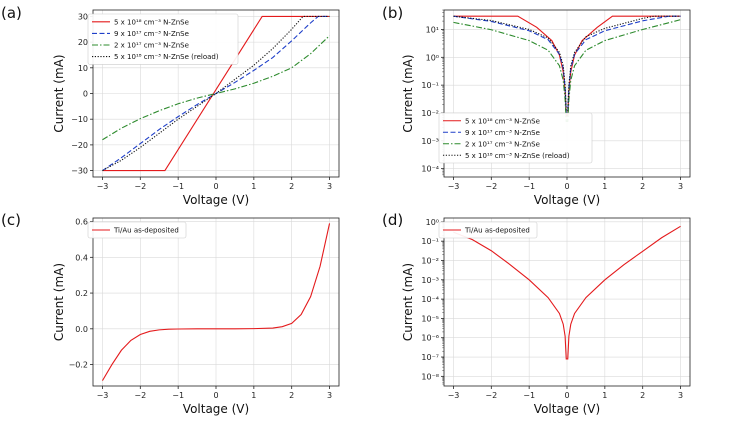 This screenshot has width=747, height=421. What do you see at coordinates (81, 257) in the screenshot?
I see `y-tick-label: 0.4` at bounding box center [81, 257].